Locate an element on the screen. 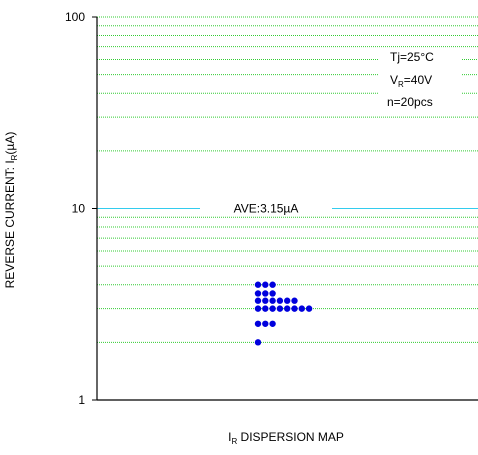 Image resolution: width=478 pixels, height=455 pixels. annotation-vr: VR=40V is located at coordinates (411, 81).